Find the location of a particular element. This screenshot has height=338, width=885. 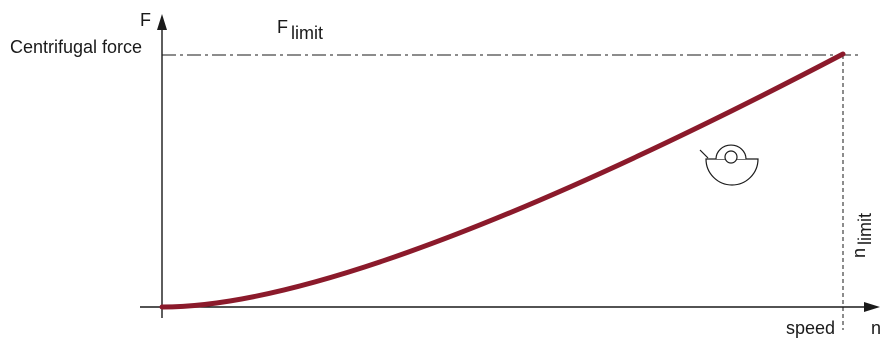

y-axis-arrow is located at coordinates (162, 22).